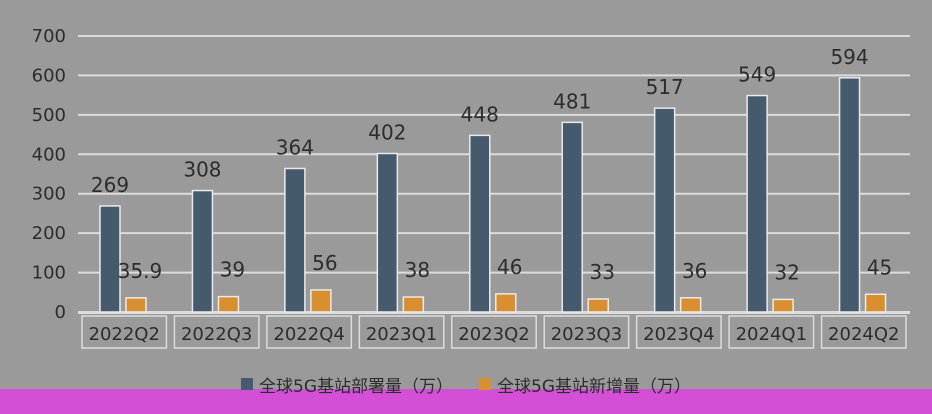 The height and width of the screenshot is (414, 932). I want to click on y-tick-label-400: 400, so click(49, 154).